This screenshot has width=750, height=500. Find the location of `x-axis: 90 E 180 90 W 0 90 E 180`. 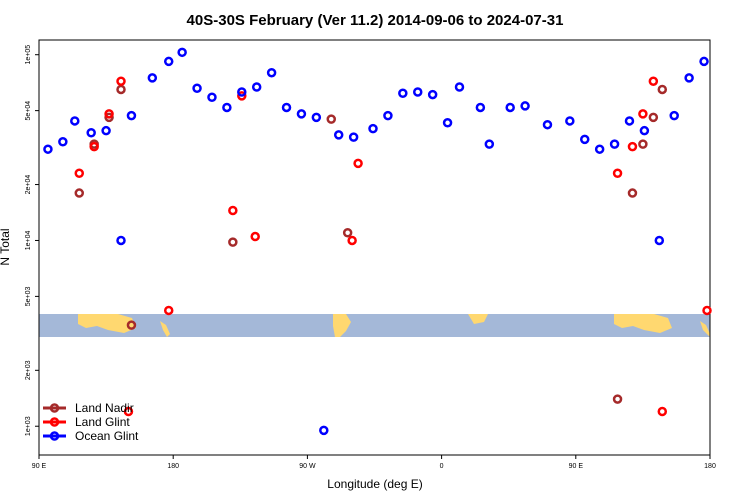

x-axis: 90 E 180 90 W 0 90 E 180 is located at coordinates (374, 462).